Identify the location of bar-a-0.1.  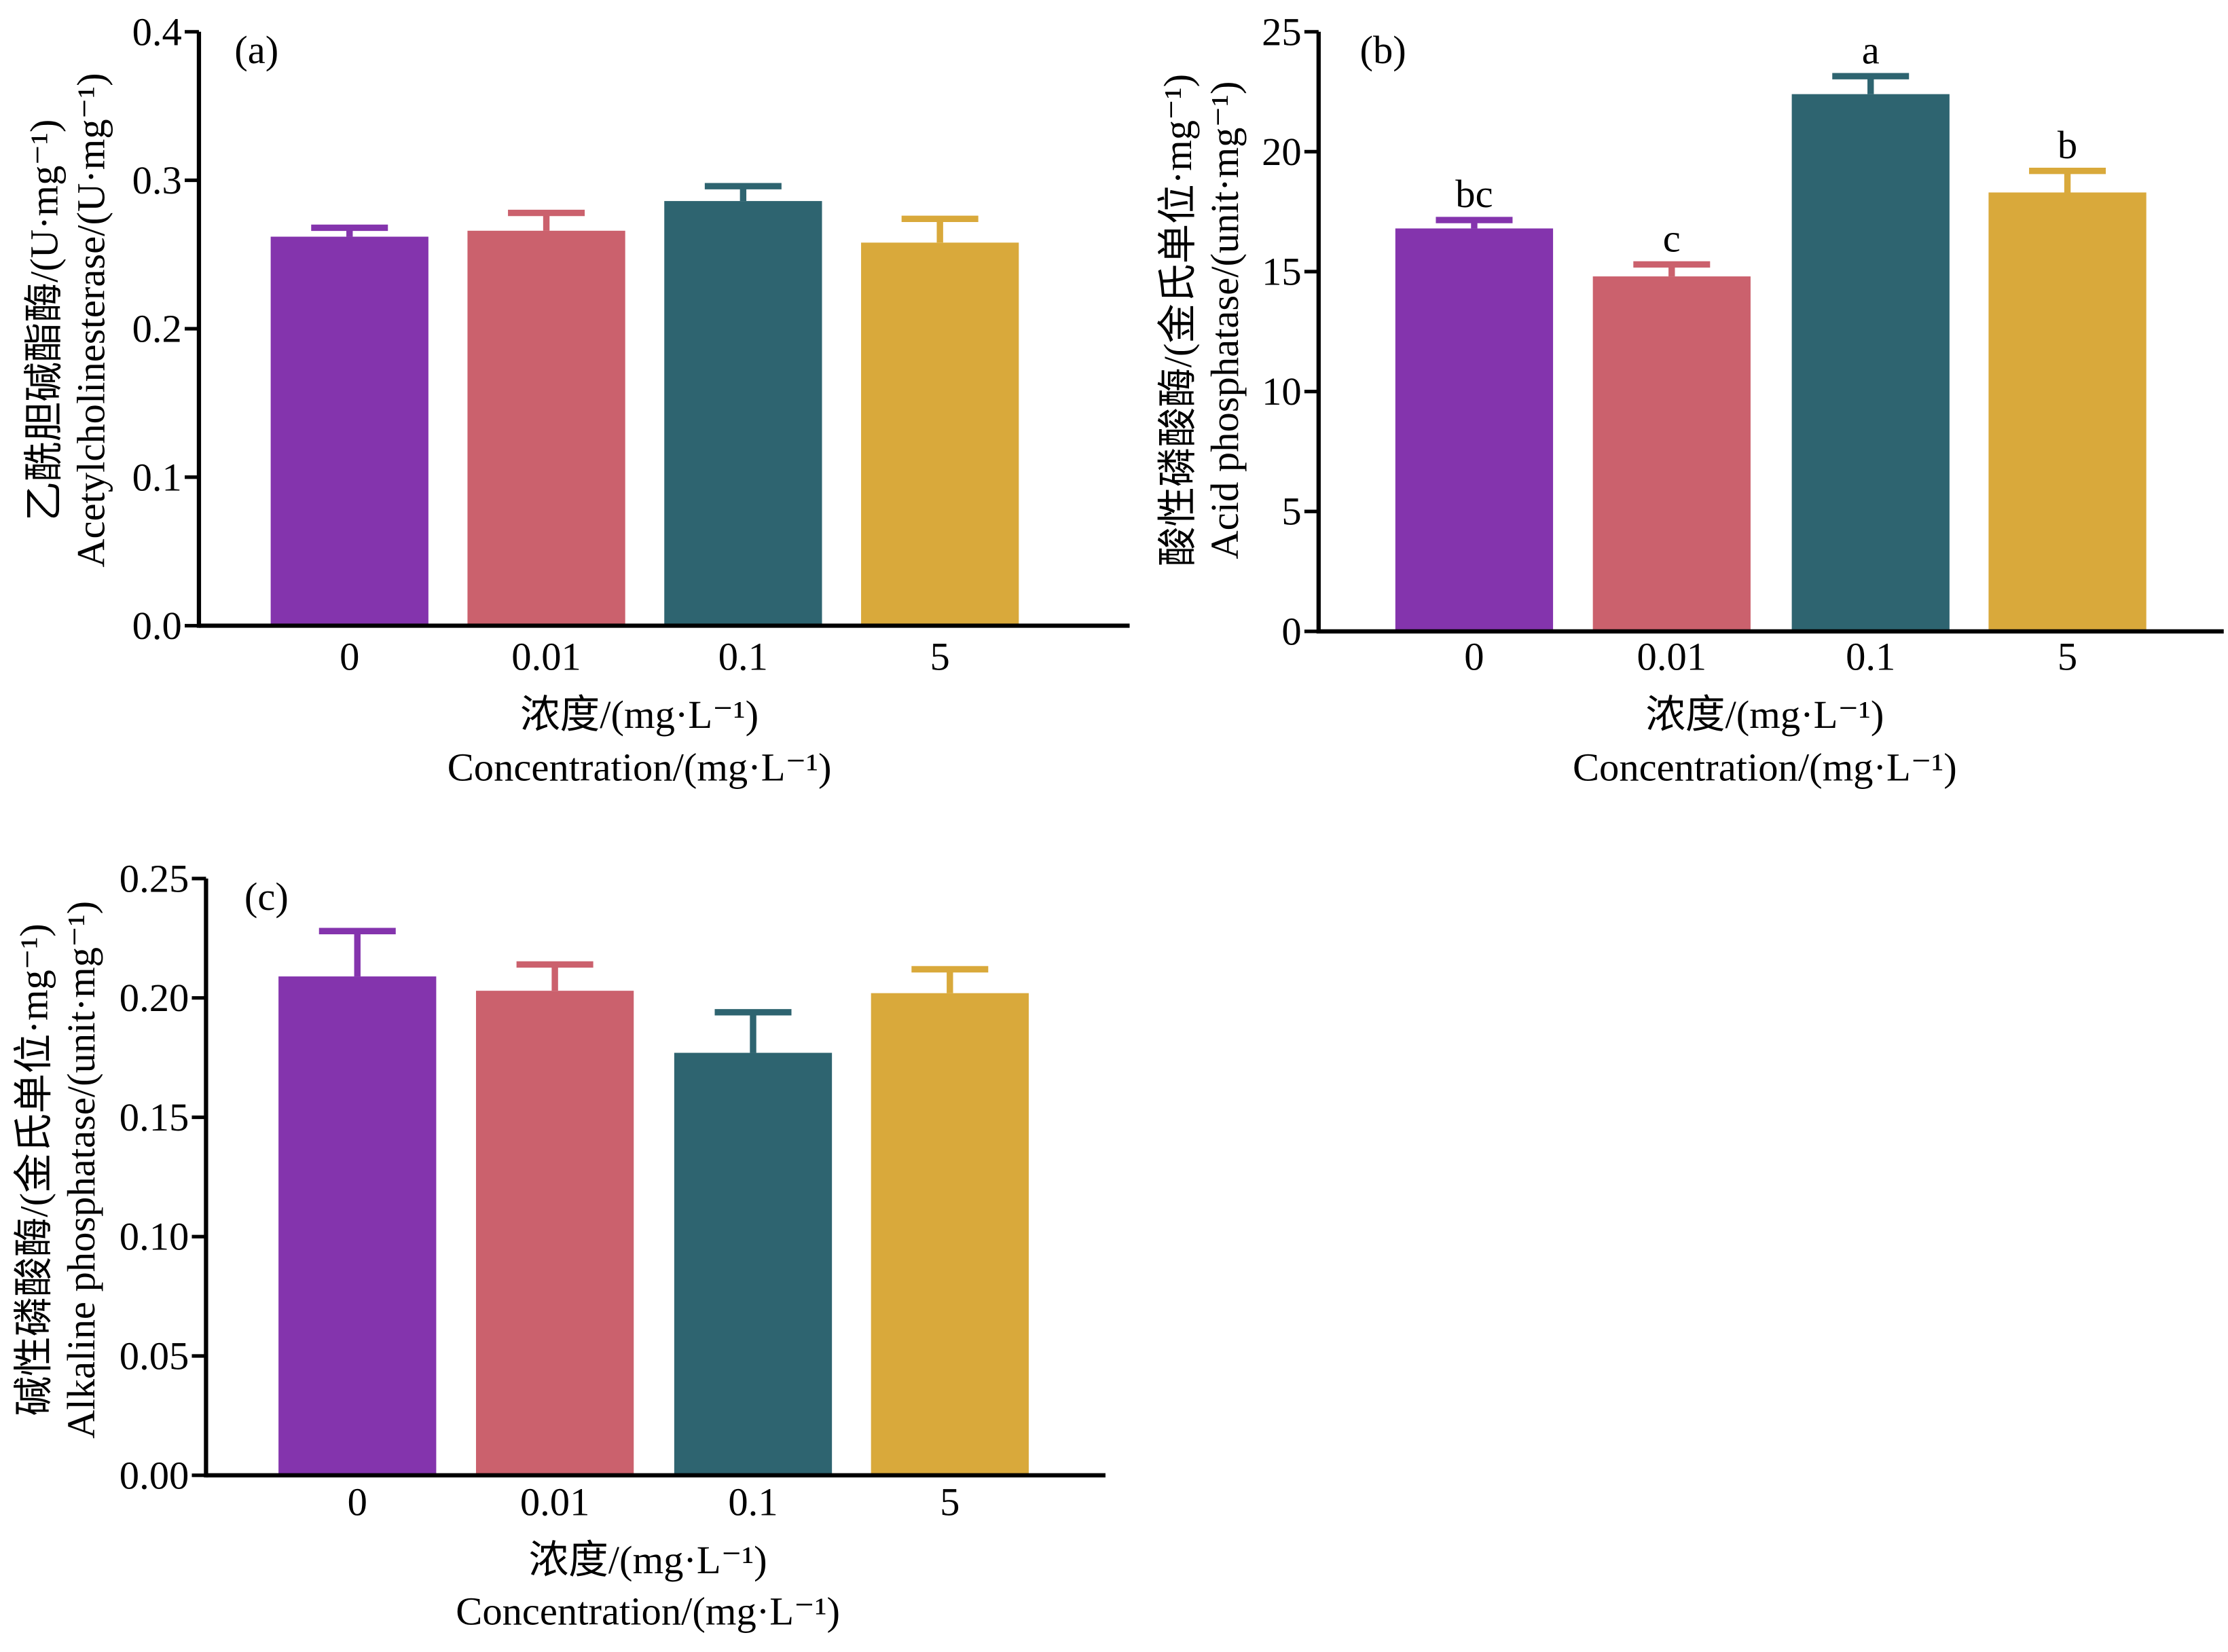
(743, 414).